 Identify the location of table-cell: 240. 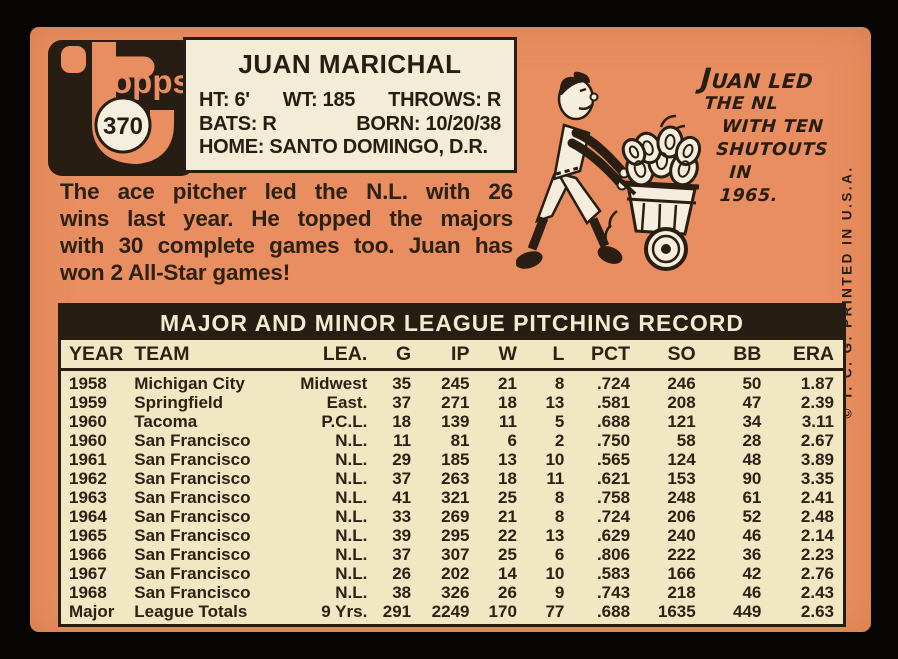
(681, 535).